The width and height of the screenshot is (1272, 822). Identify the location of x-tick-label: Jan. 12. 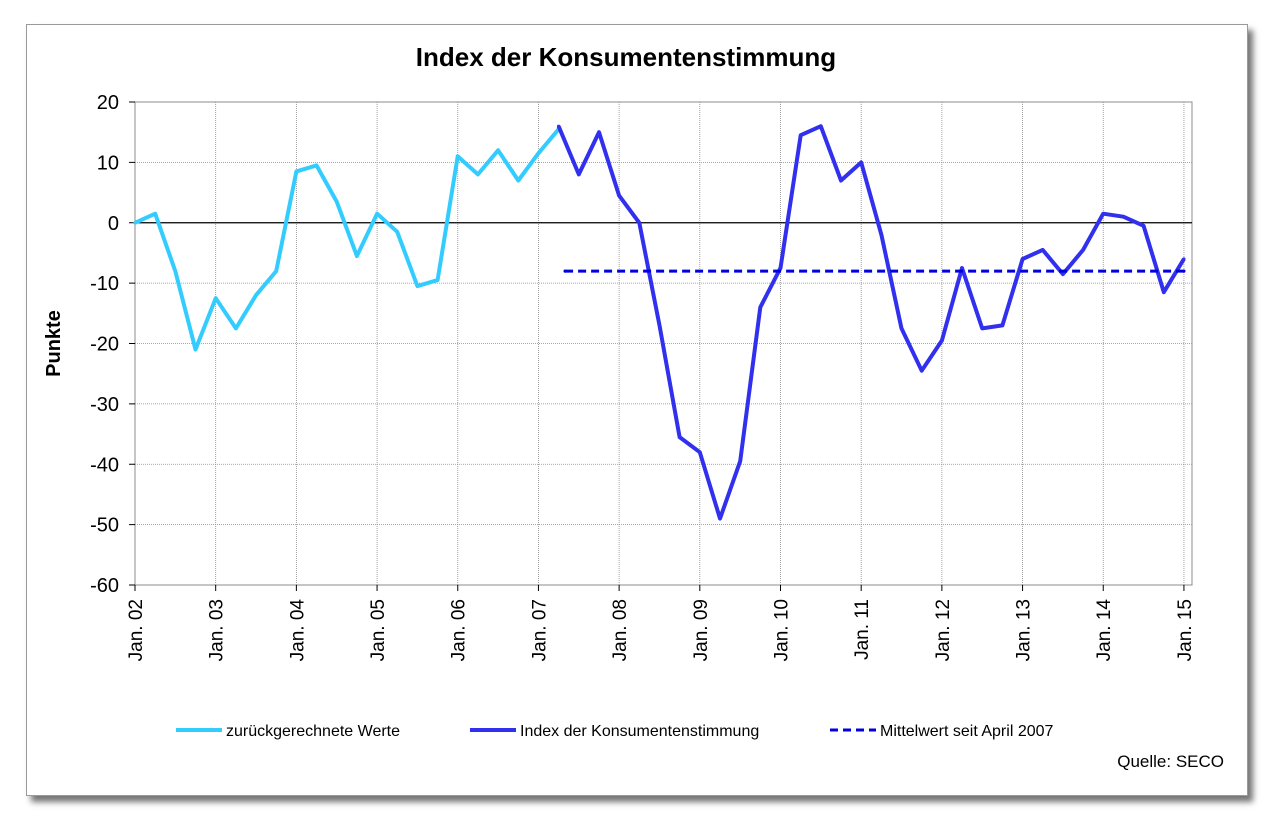
(943, 630).